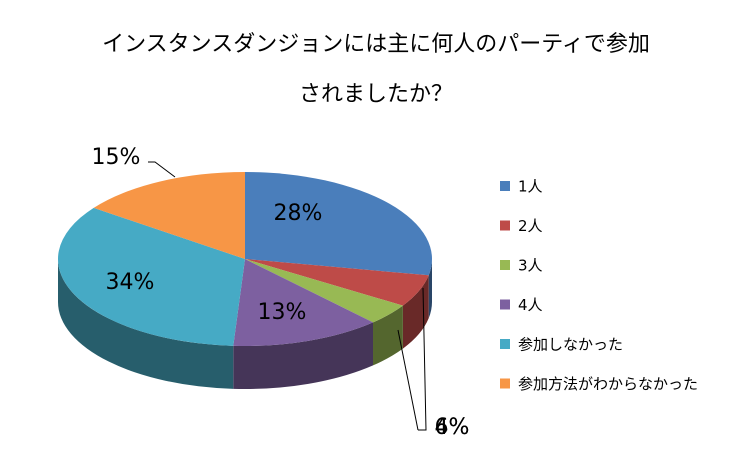 The image size is (752, 452). I want to click on data-label: 6%, so click(452, 427).